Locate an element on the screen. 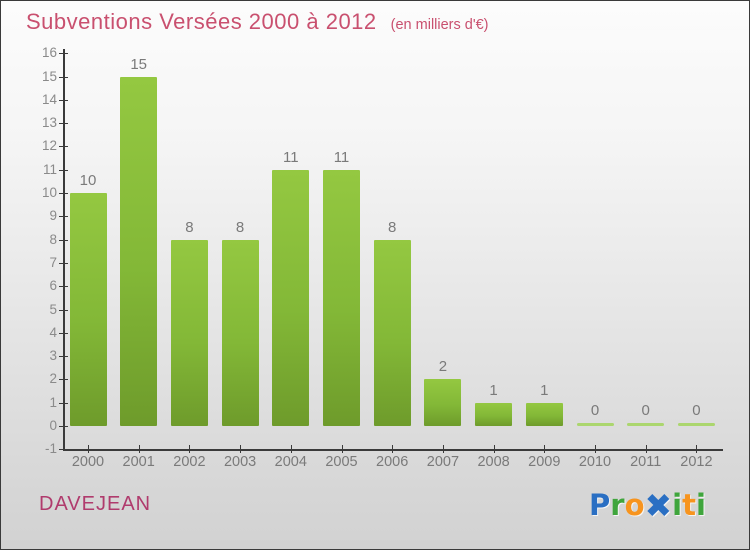  x-axis-tick-label: 2008 is located at coordinates (493, 462).